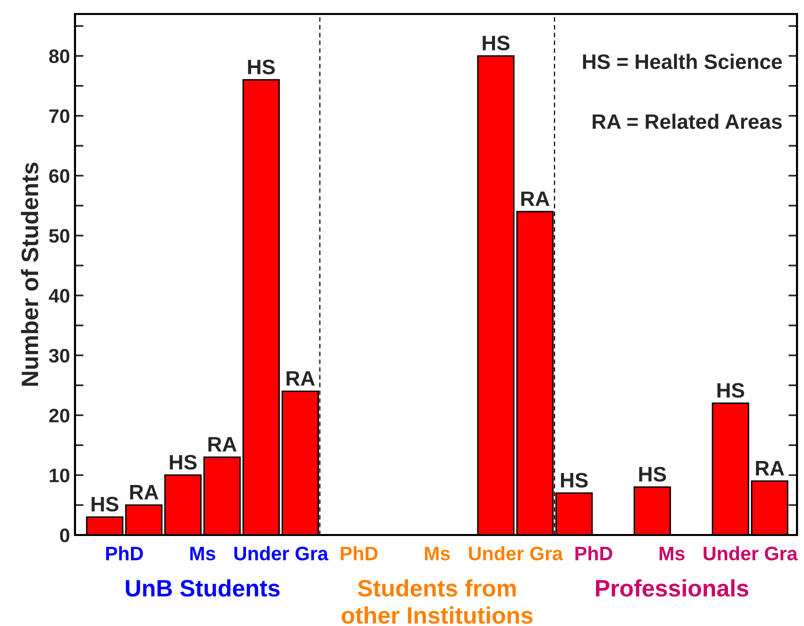 The width and height of the screenshot is (804, 626). What do you see at coordinates (682, 62) in the screenshot?
I see `annotation: HS = Health Science` at bounding box center [682, 62].